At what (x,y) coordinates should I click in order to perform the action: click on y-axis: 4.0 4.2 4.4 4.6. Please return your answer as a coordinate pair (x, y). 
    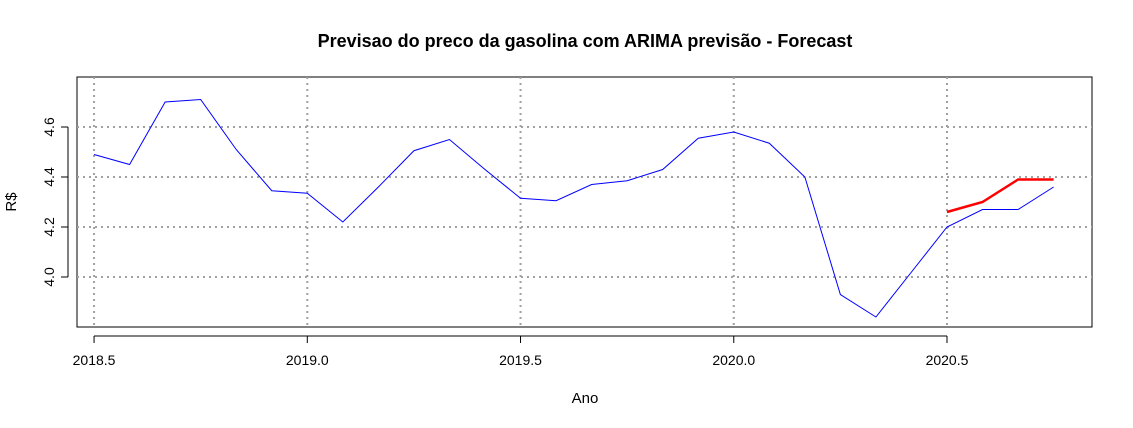
    Looking at the image, I should click on (55, 202).